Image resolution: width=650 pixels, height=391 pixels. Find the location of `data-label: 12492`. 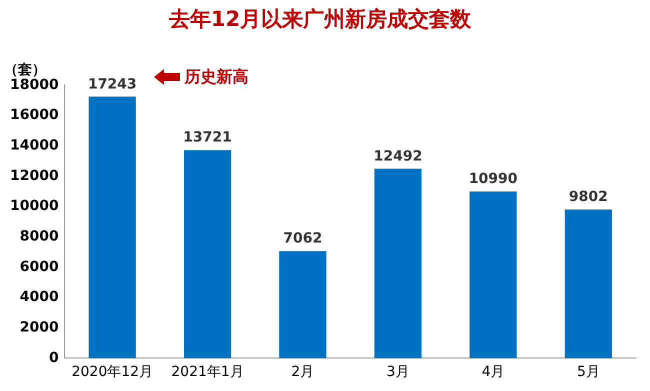

data-label: 12492 is located at coordinates (398, 156).